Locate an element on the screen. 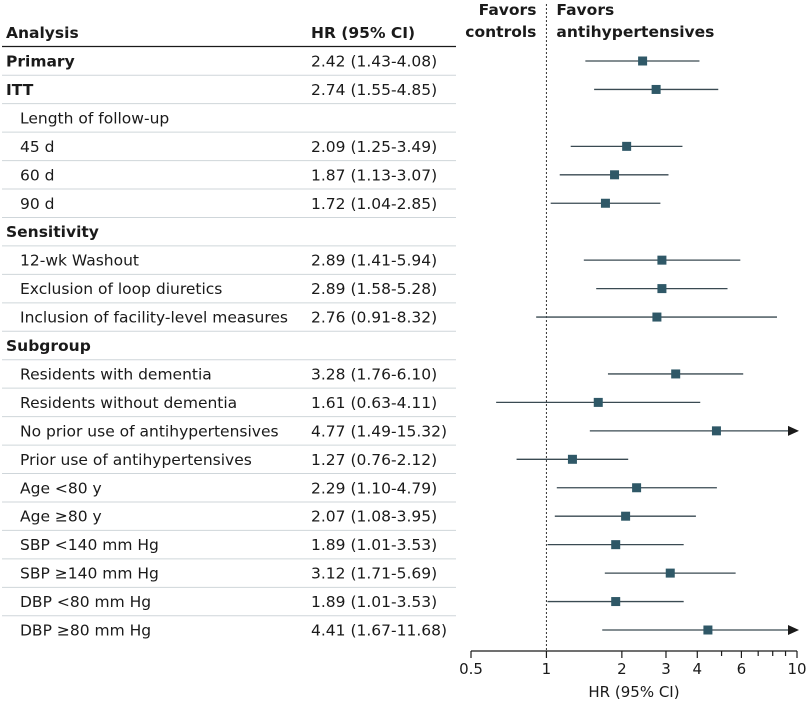 Image resolution: width=810 pixels, height=708 pixels. row-hr-value: 4.41 (1.67-11.68) is located at coordinates (379, 631).